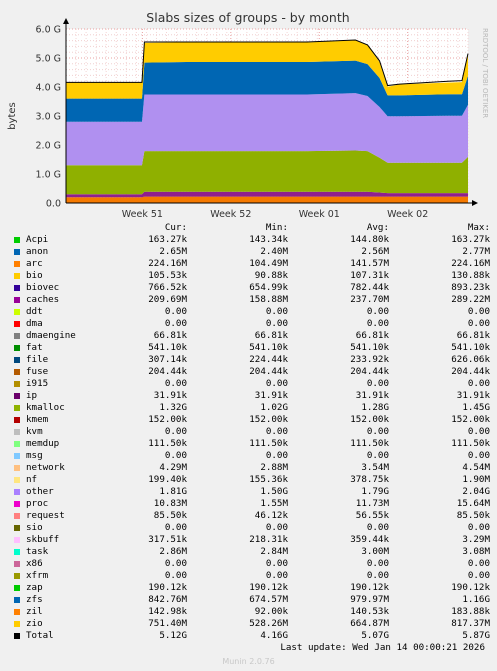 This screenshot has width=497, height=671. Describe the element at coordinates (51, 335) in the screenshot. I see `legend-name: dmaengine` at that location.